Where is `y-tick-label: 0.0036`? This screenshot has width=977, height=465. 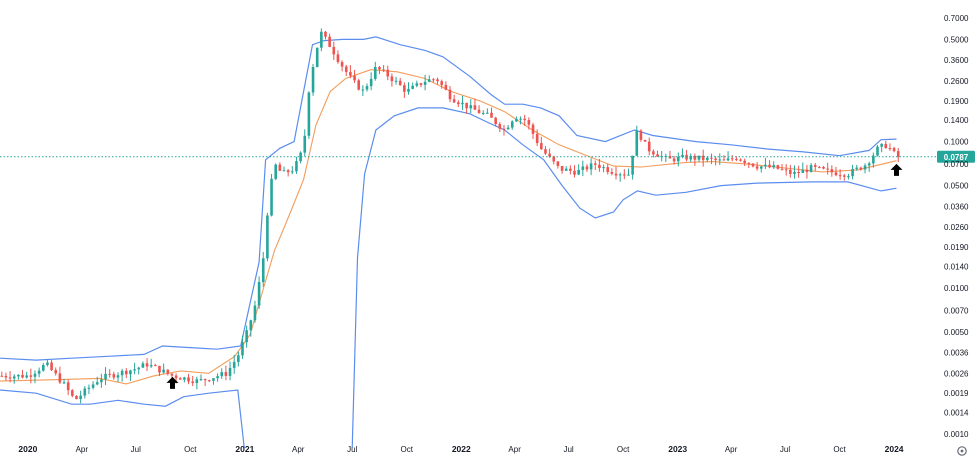 y-tick-label: 0.0036 is located at coordinates (956, 353).